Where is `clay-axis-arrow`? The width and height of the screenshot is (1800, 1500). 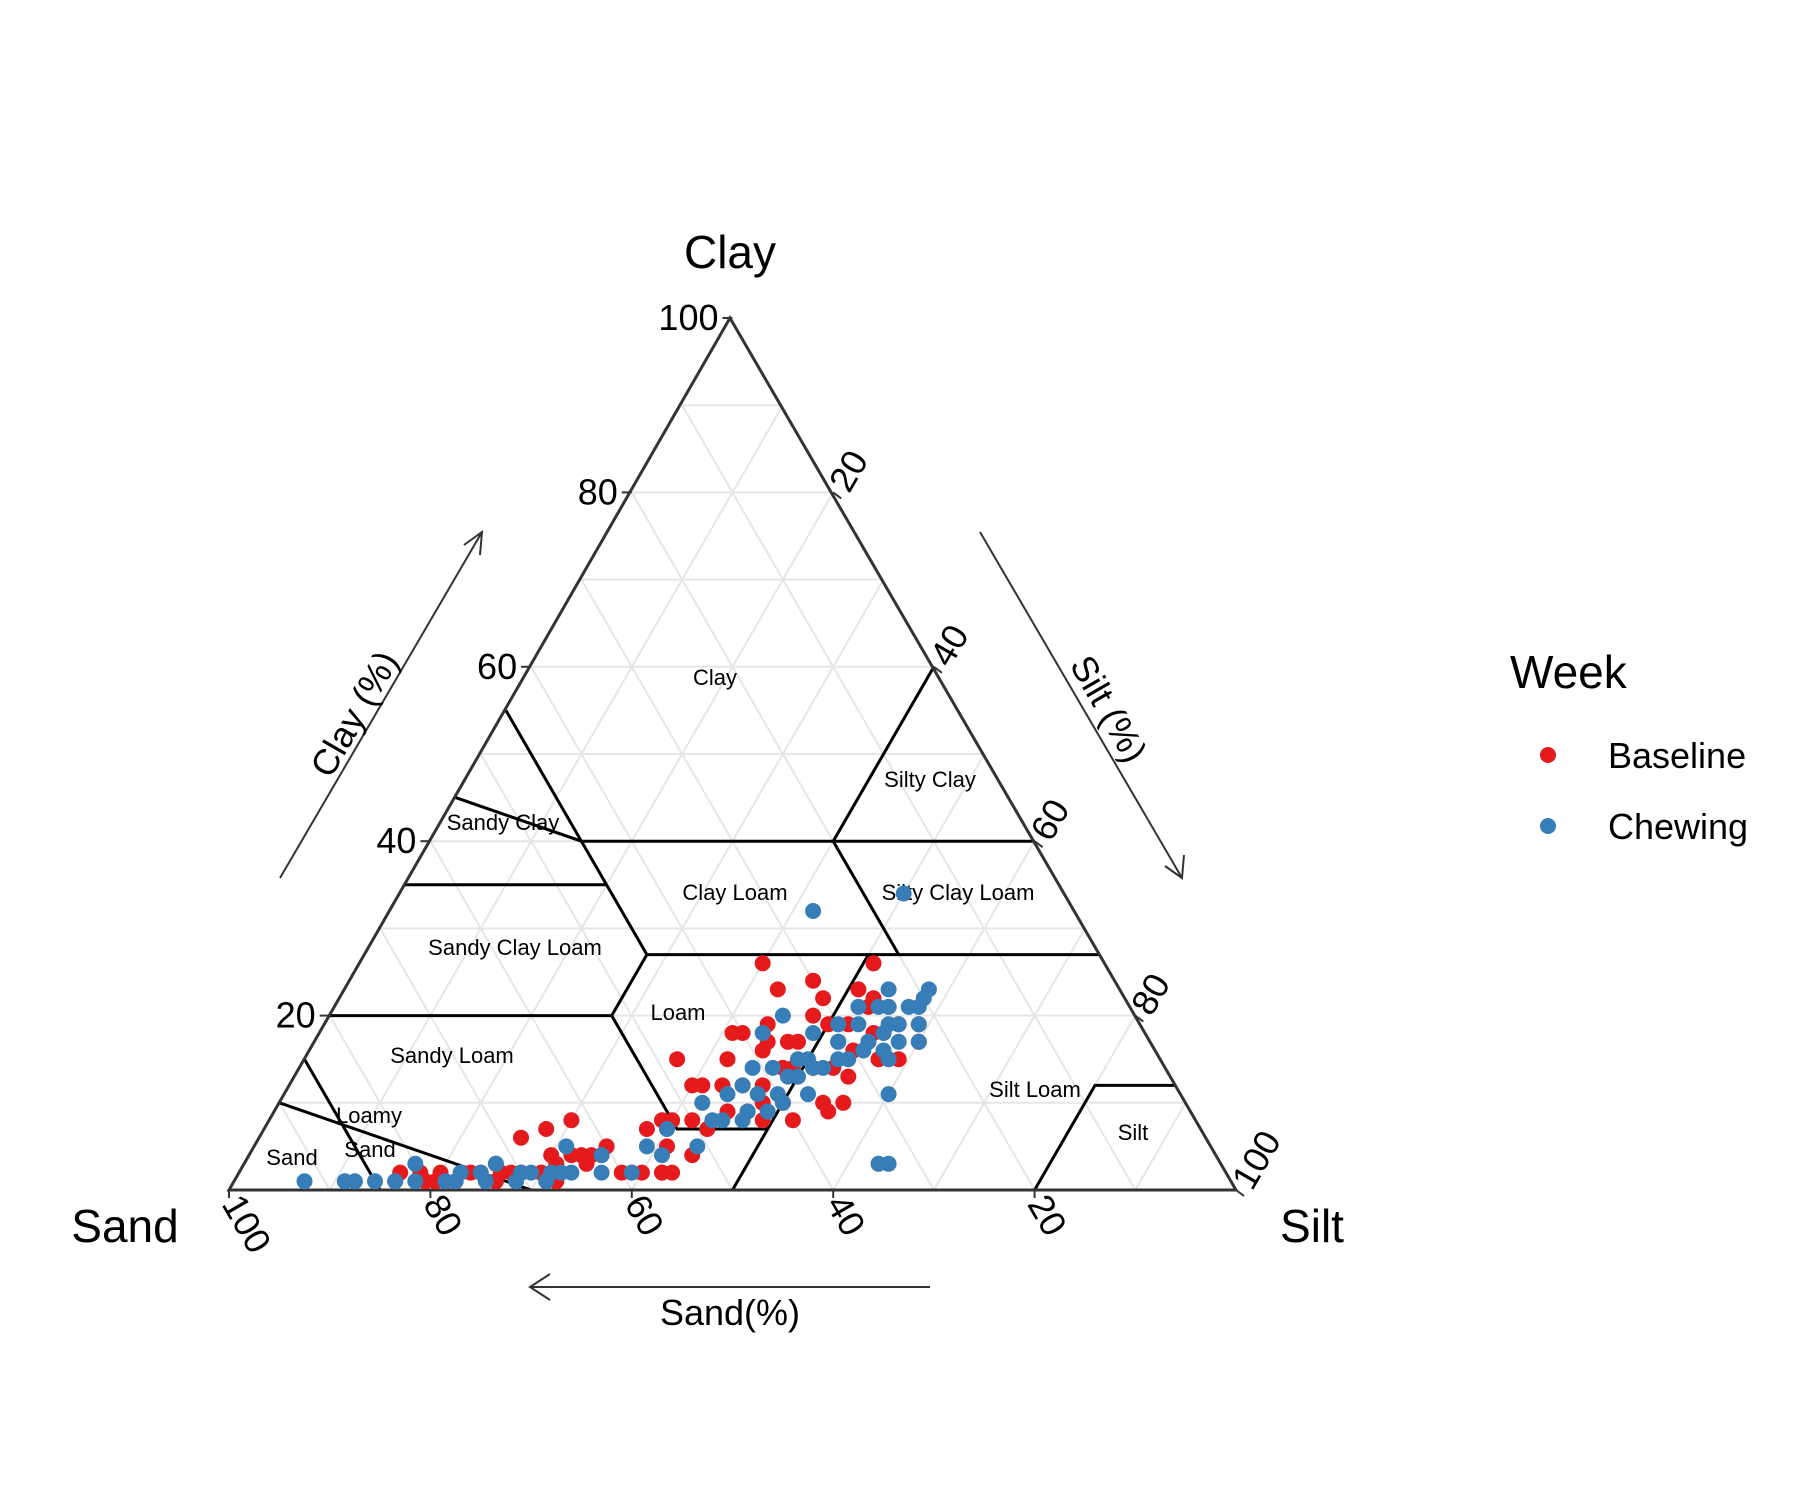 clay-axis-arrow is located at coordinates (381, 704).